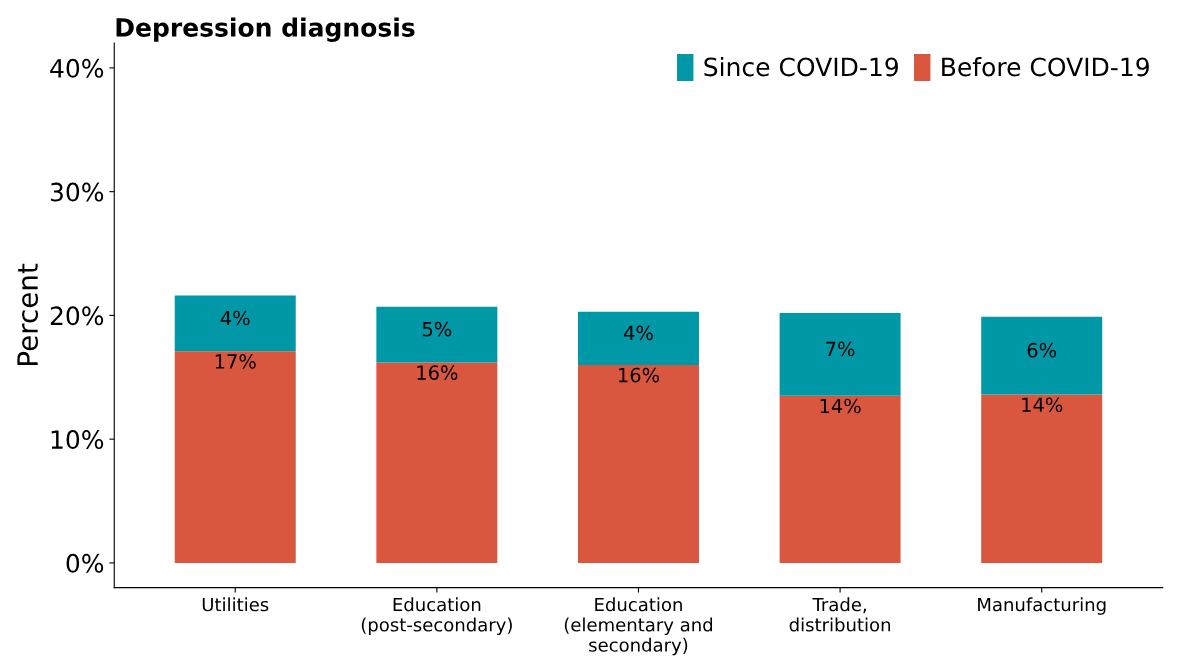 The image size is (1178, 664). I want to click on legend-label: Before COVID-19, so click(1045, 67).